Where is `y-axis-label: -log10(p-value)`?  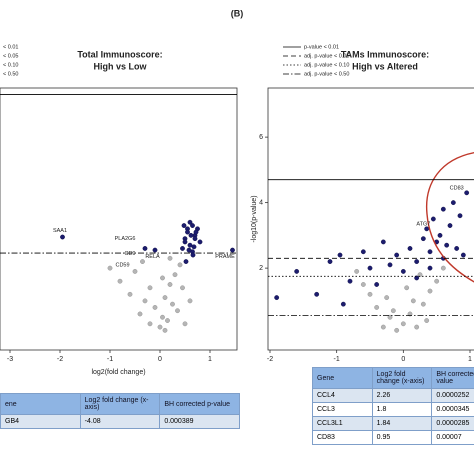 y-axis-label: -log10(p-value) is located at coordinates (254, 218).